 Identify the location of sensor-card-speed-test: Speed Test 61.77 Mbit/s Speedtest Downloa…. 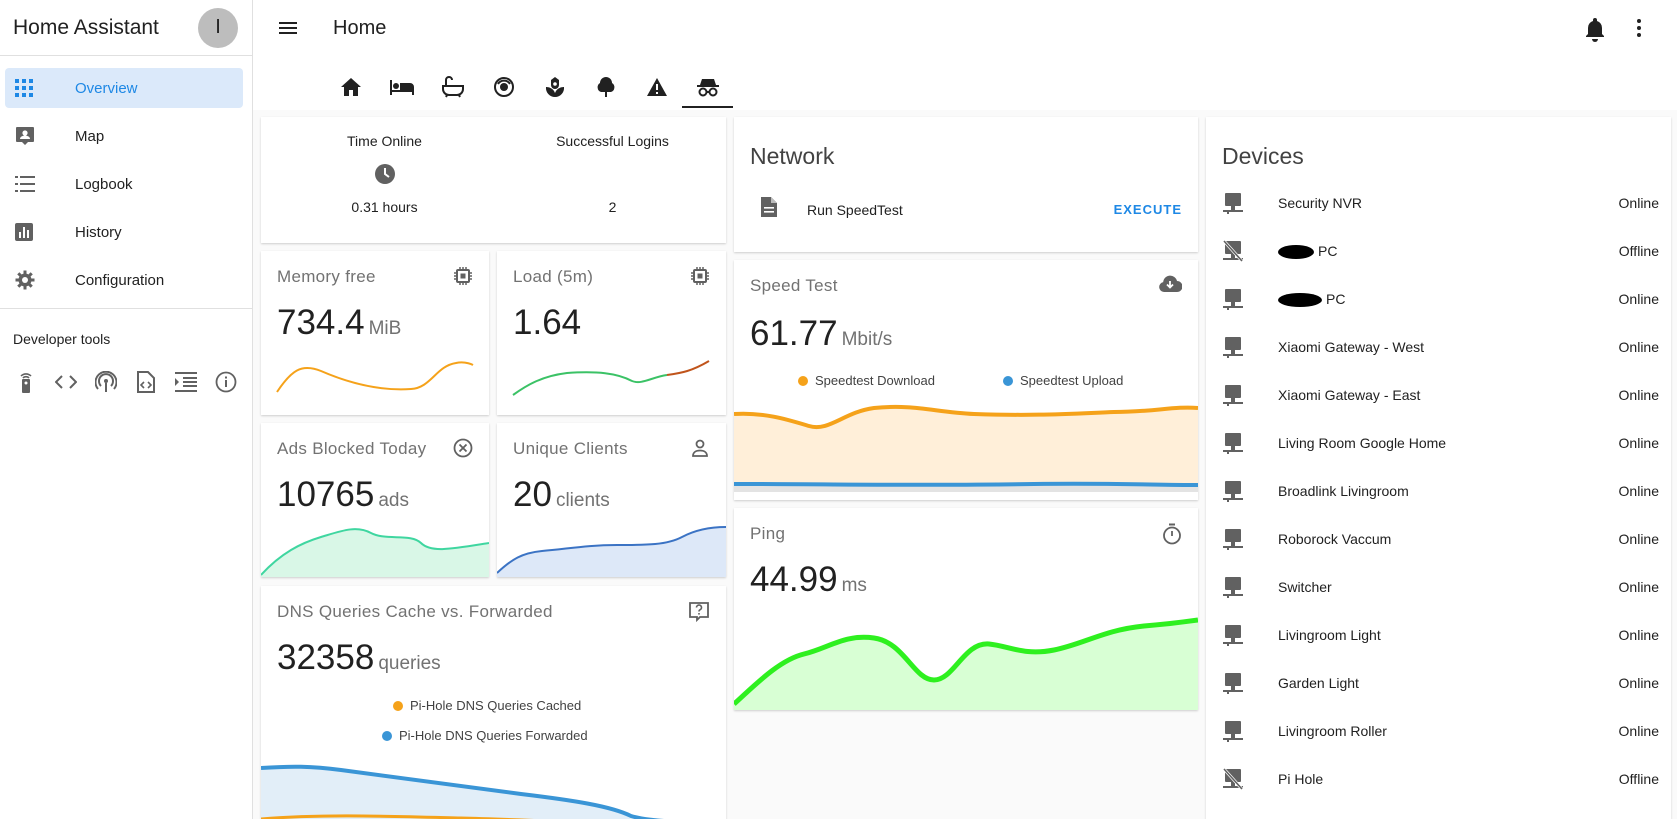
(966, 380).